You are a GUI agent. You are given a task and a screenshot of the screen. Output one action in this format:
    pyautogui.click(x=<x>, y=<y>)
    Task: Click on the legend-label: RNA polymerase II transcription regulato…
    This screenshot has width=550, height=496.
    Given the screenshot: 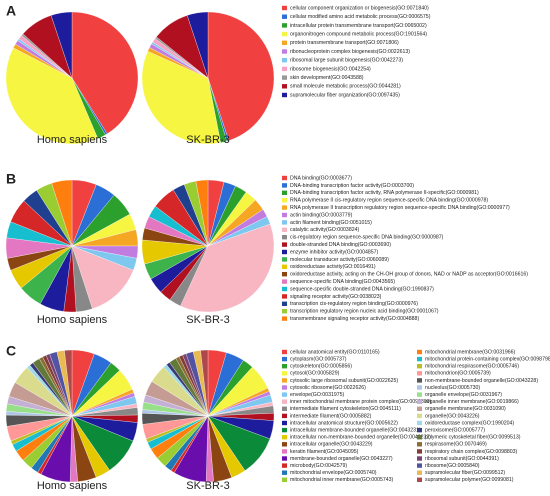 What is the action you would take?
    pyautogui.click(x=400, y=208)
    